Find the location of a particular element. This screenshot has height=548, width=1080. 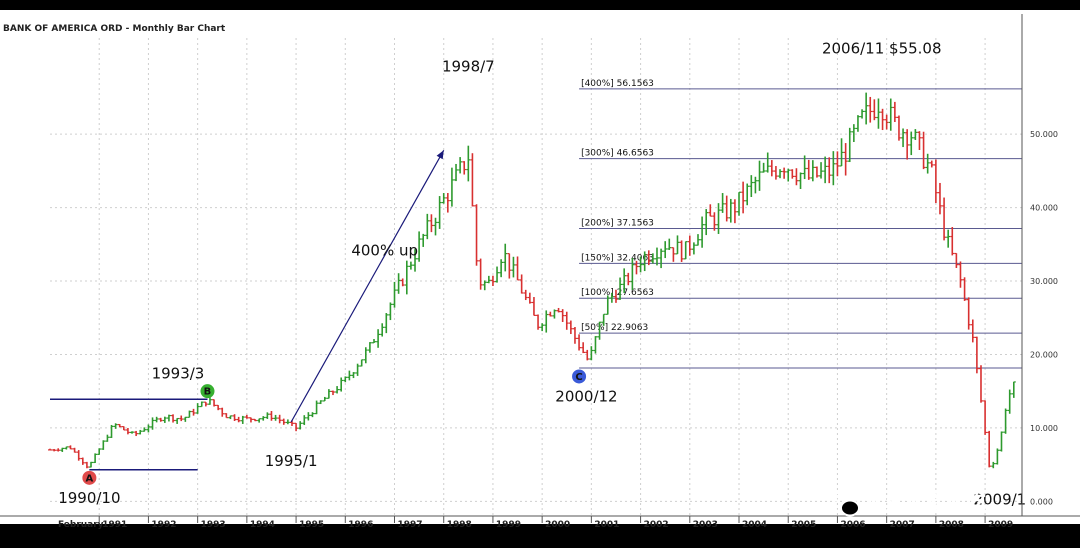

fib-level-label: [150%] 32.4063 is located at coordinates (617, 258).